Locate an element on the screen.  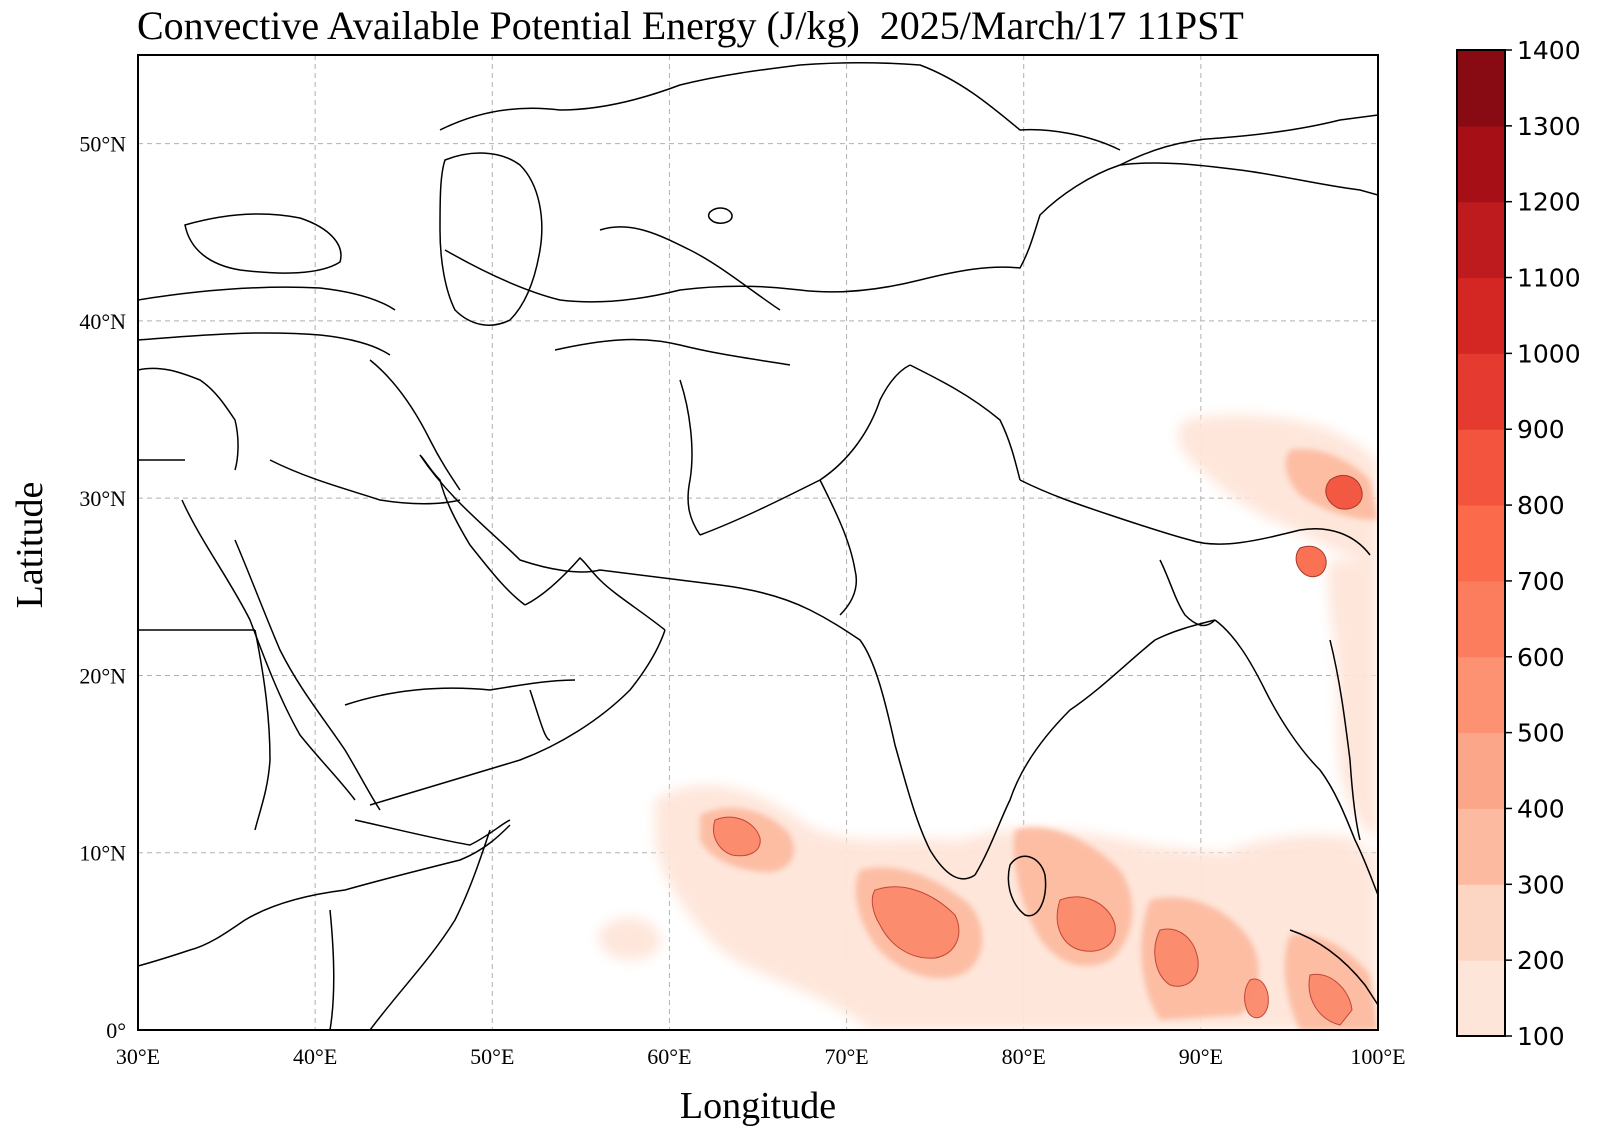
coastline-red-sea-west is located at coordinates (268, 650).